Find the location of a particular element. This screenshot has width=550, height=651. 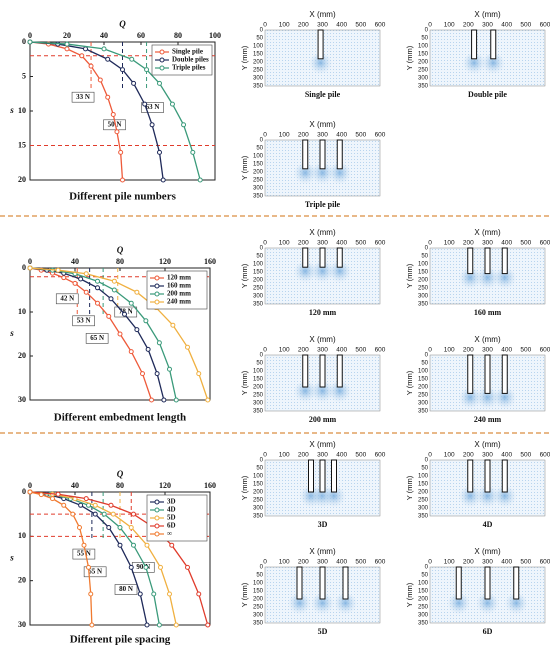

panel-caption: Double pile is located at coordinates (487, 94).